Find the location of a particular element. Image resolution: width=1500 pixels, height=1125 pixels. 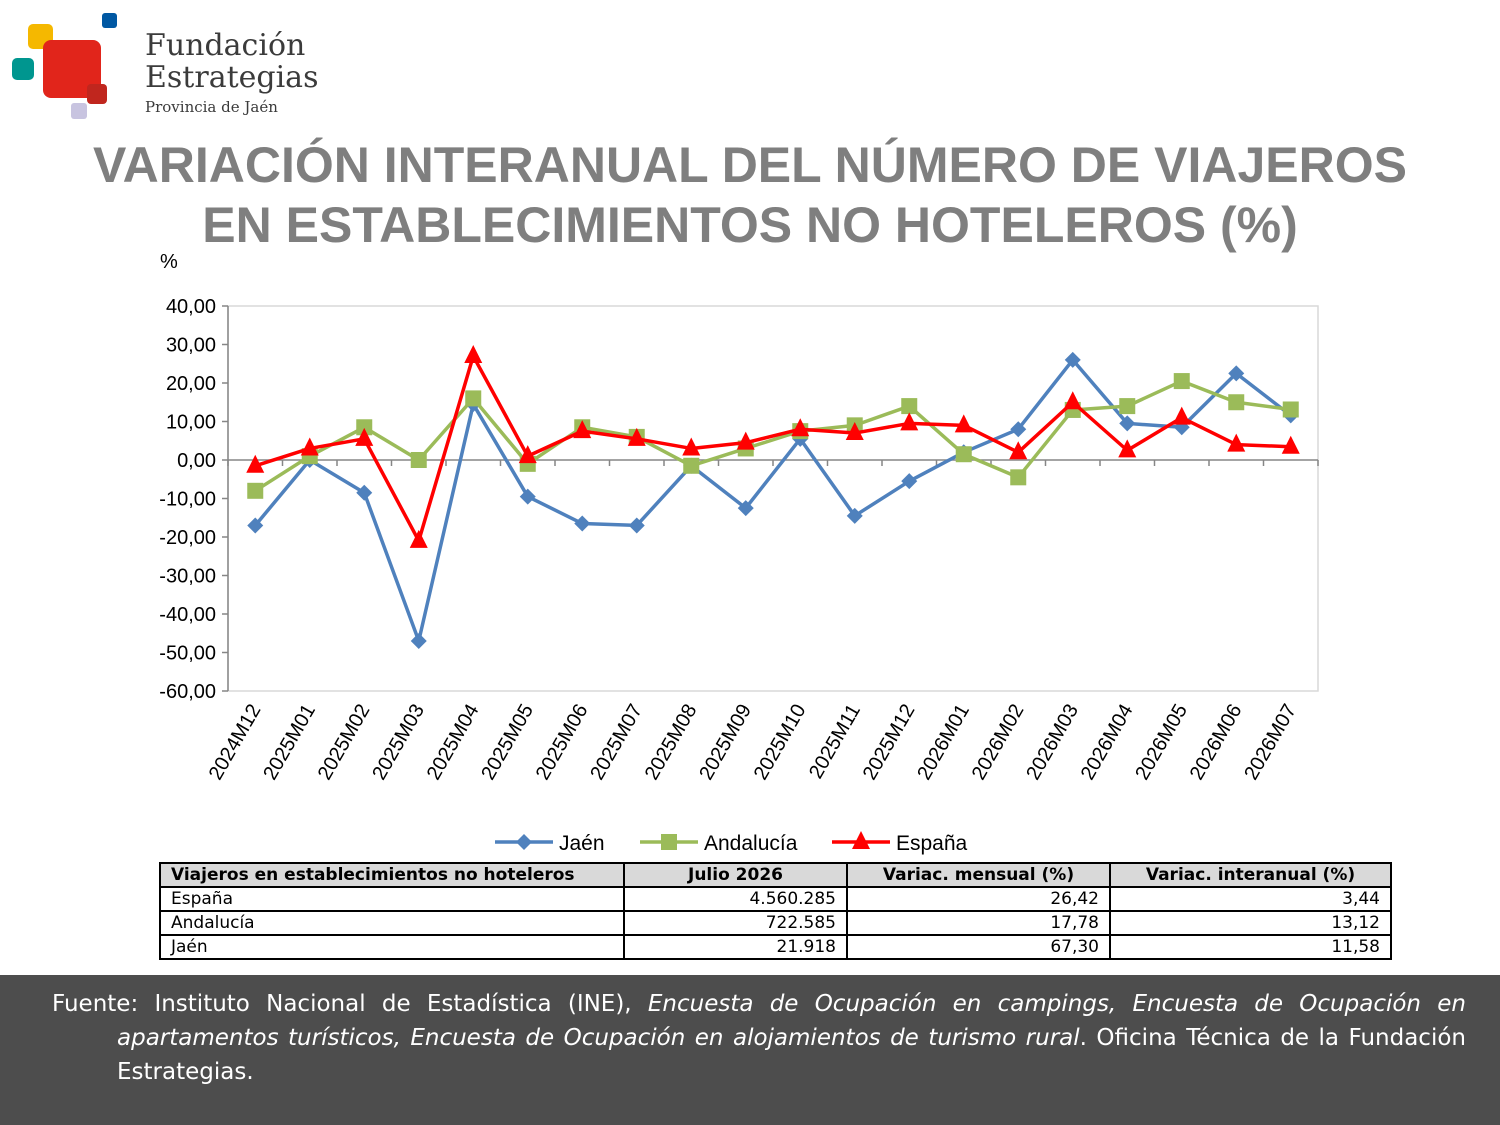

y-tick-label: -50,00 is located at coordinates (187, 654).